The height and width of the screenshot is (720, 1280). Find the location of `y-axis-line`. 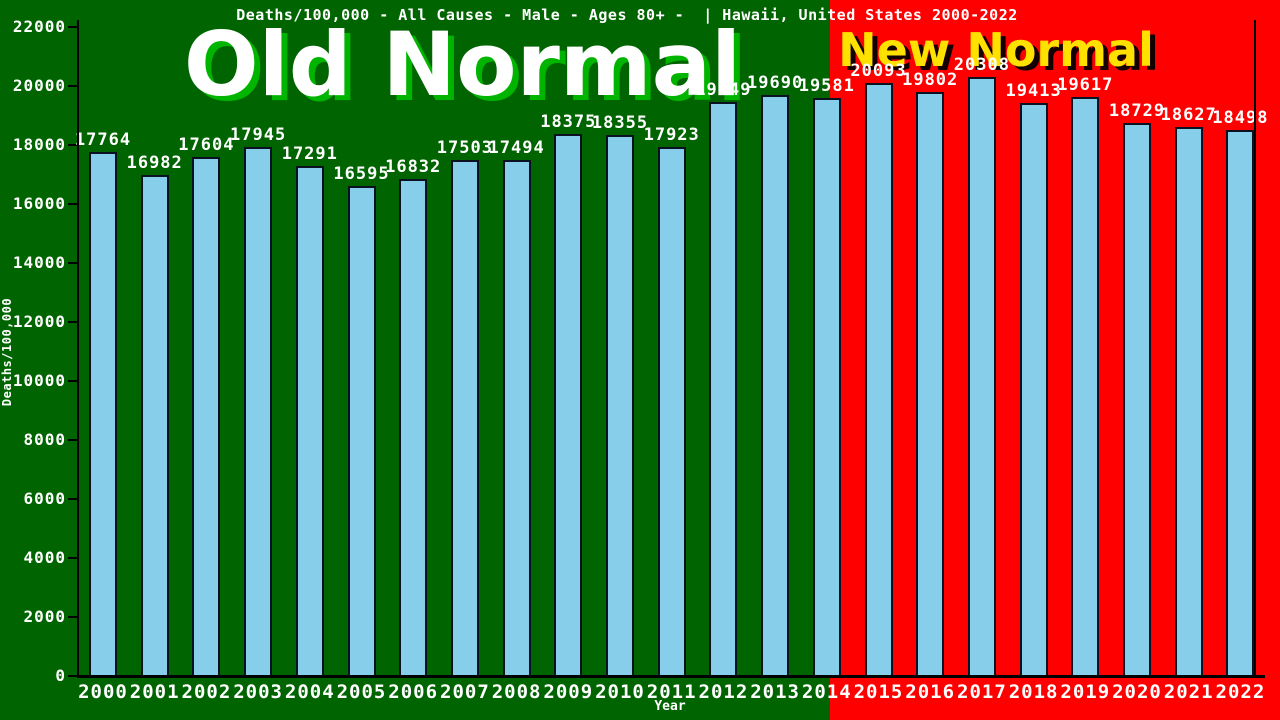

y-axis-line is located at coordinates (78, 348).